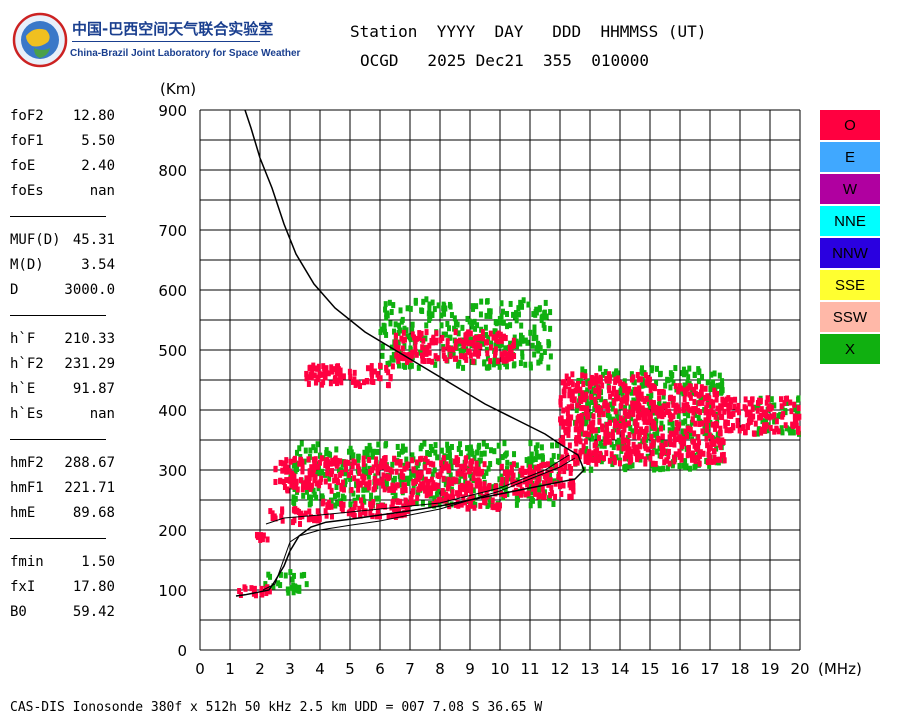 Image resolution: width=900 pixels, height=720 pixels. I want to click on parameter-value: 5.50, so click(98, 141).